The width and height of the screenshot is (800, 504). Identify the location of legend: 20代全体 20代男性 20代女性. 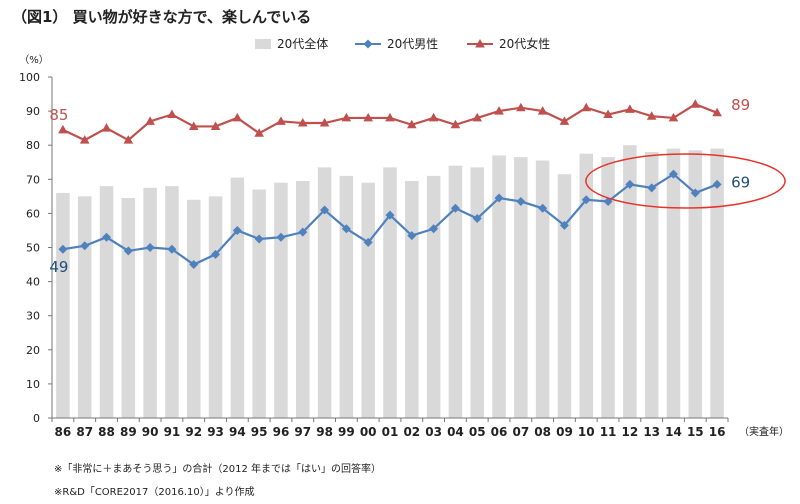
(402, 43).